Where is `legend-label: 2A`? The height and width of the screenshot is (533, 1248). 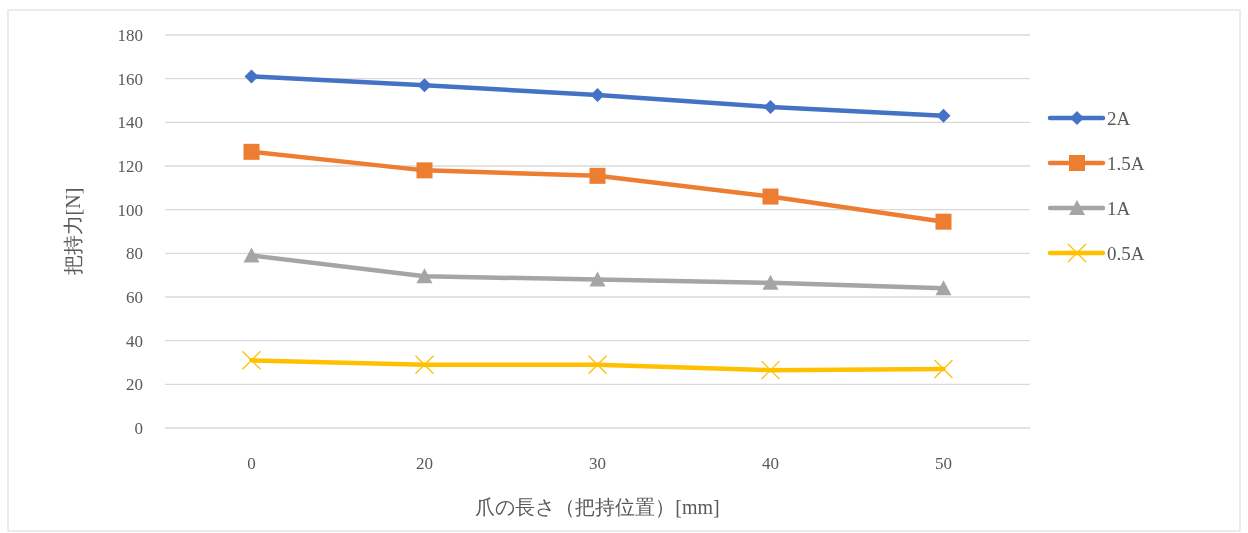
legend-label: 2A is located at coordinates (1119, 118).